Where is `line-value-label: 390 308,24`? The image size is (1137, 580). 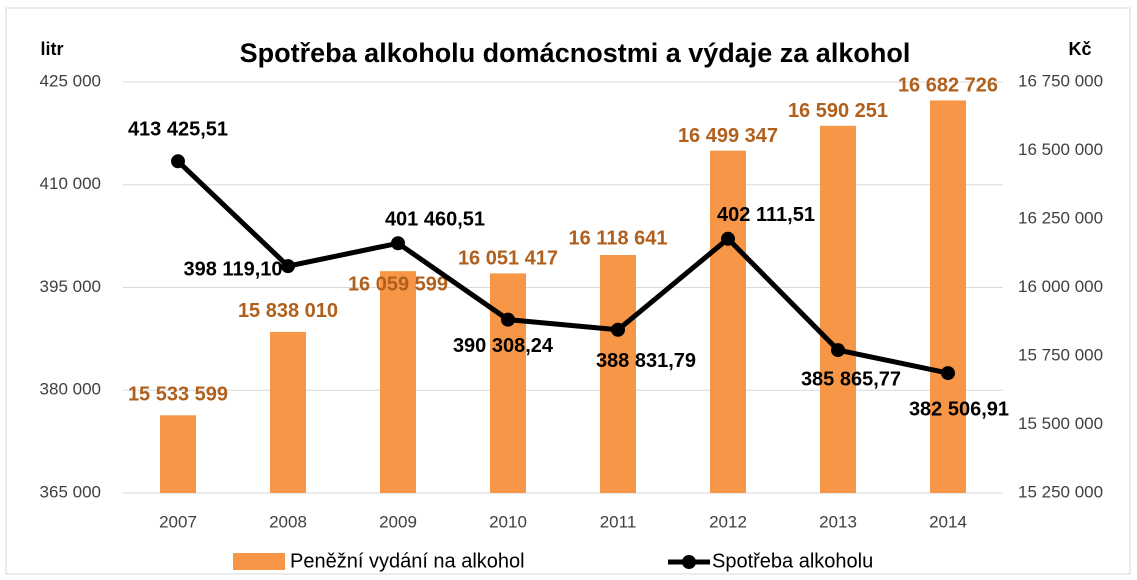 line-value-label: 390 308,24 is located at coordinates (503, 346).